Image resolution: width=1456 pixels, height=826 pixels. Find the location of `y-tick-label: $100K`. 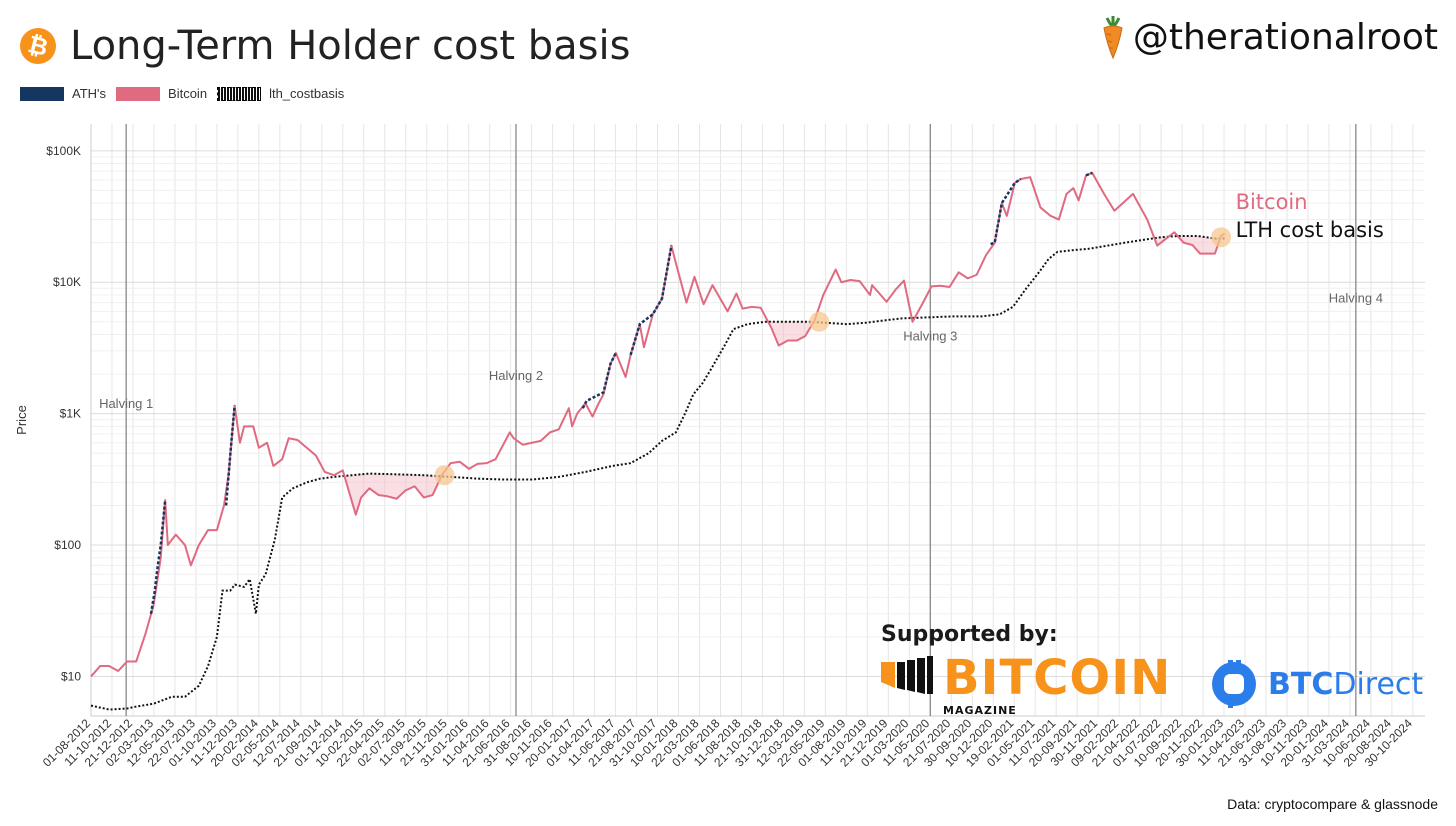

y-tick-label: $100K is located at coordinates (63, 151).